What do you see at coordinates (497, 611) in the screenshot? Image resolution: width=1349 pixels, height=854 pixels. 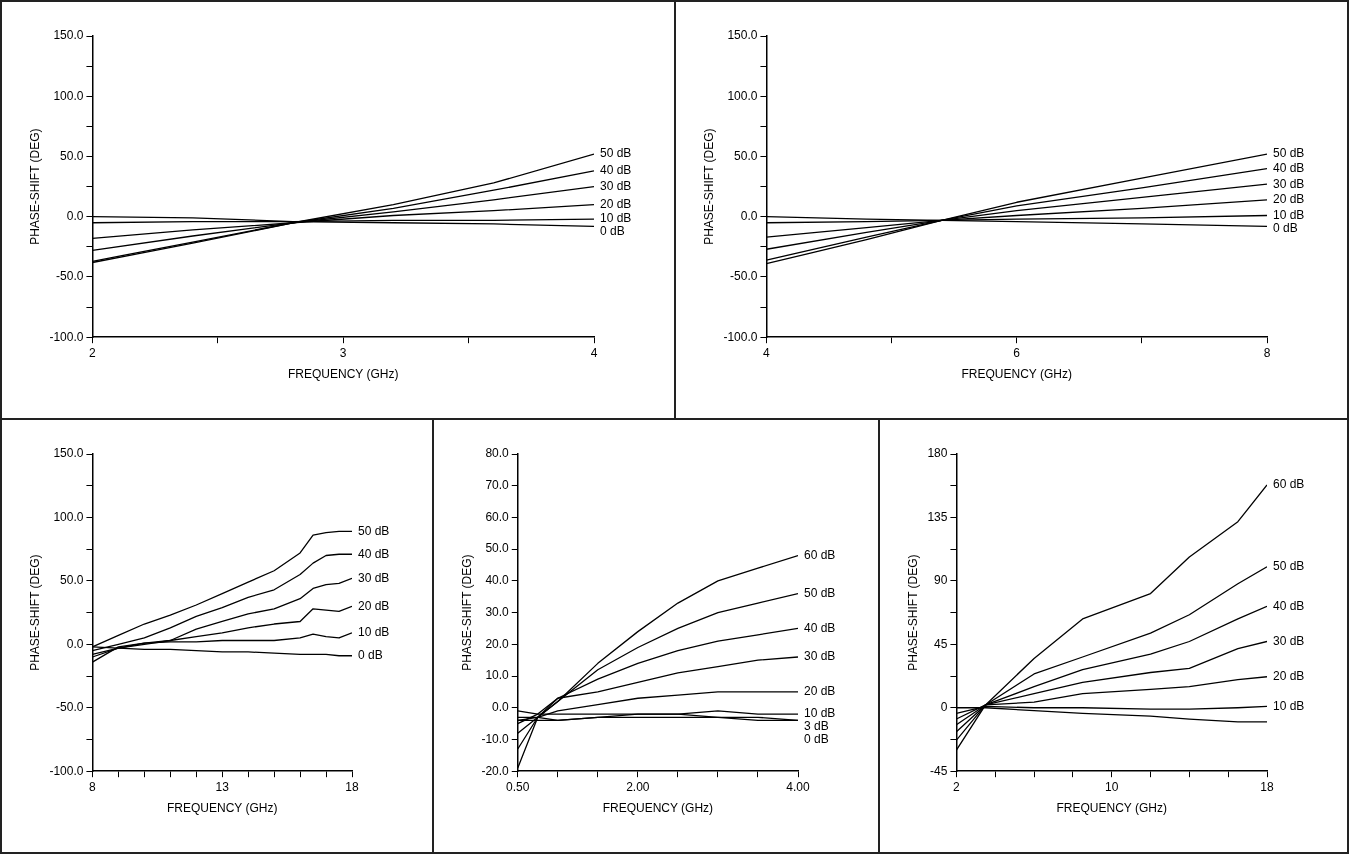 I see `y-tick-label: 30.0` at bounding box center [497, 611].